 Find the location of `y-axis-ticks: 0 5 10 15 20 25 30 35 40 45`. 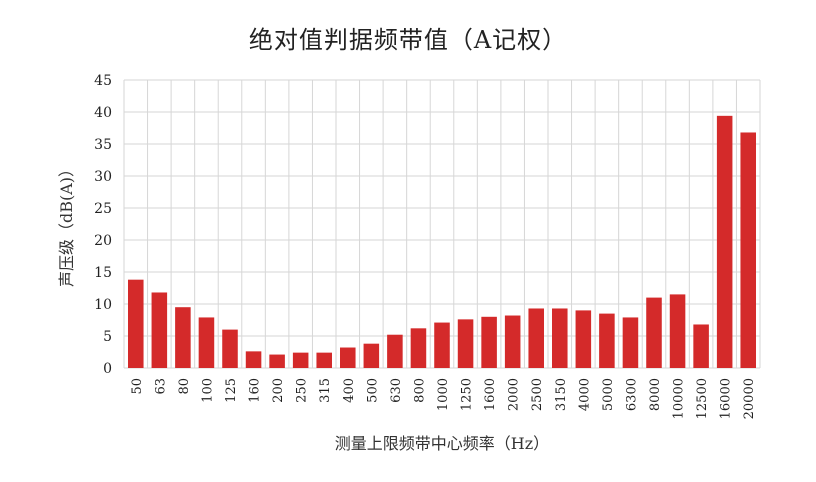

y-axis-ticks: 0 5 10 15 20 25 30 35 40 45 is located at coordinates (103, 225).